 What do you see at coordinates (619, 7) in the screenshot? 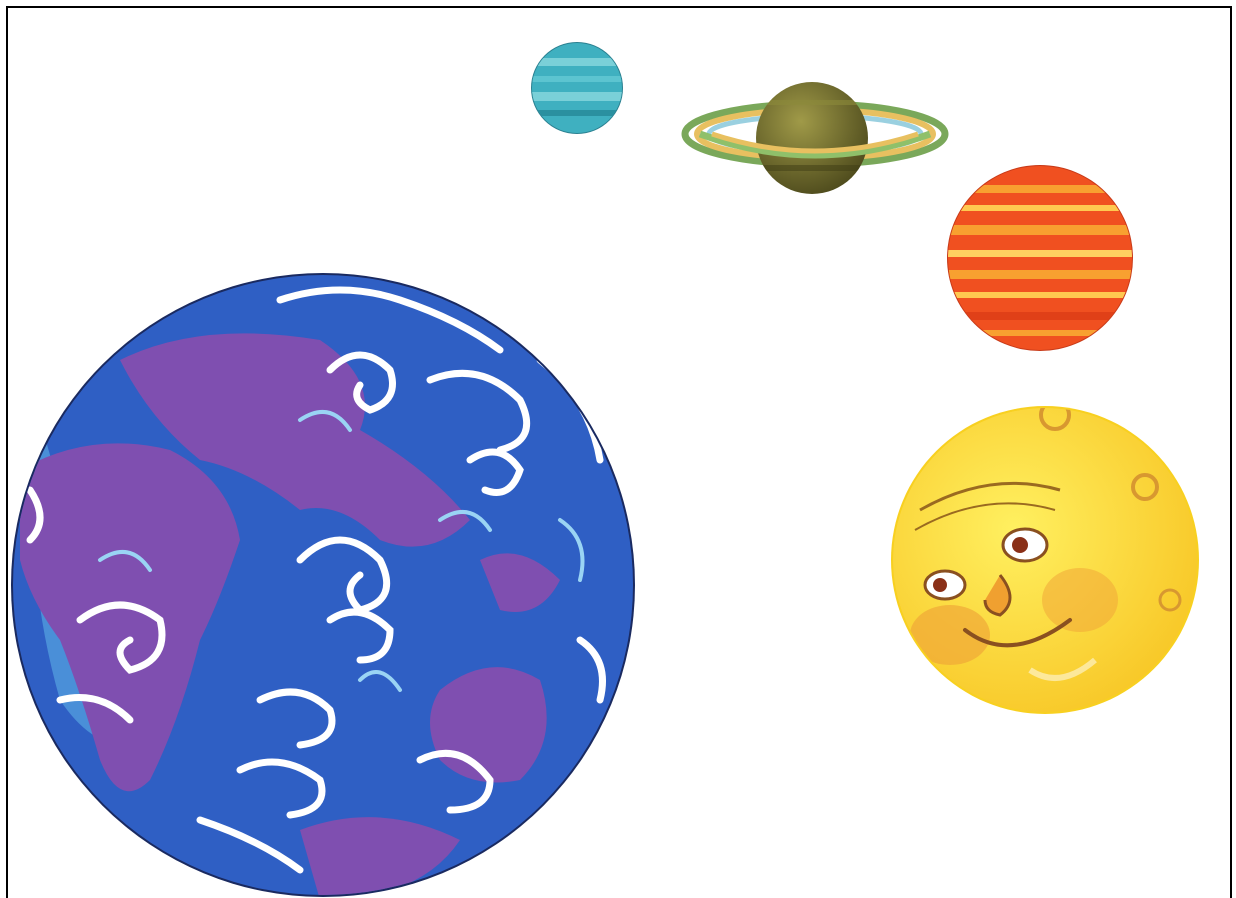
I see `frame-top-border` at bounding box center [619, 7].